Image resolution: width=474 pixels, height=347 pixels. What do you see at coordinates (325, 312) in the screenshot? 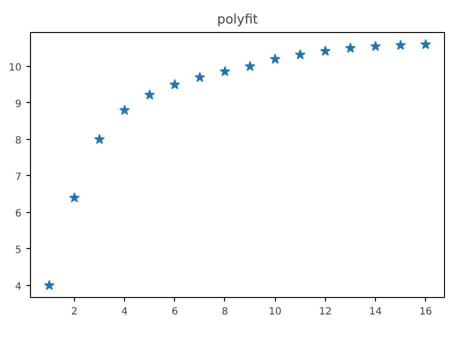
I see `x-tick-label: 12` at bounding box center [325, 312].